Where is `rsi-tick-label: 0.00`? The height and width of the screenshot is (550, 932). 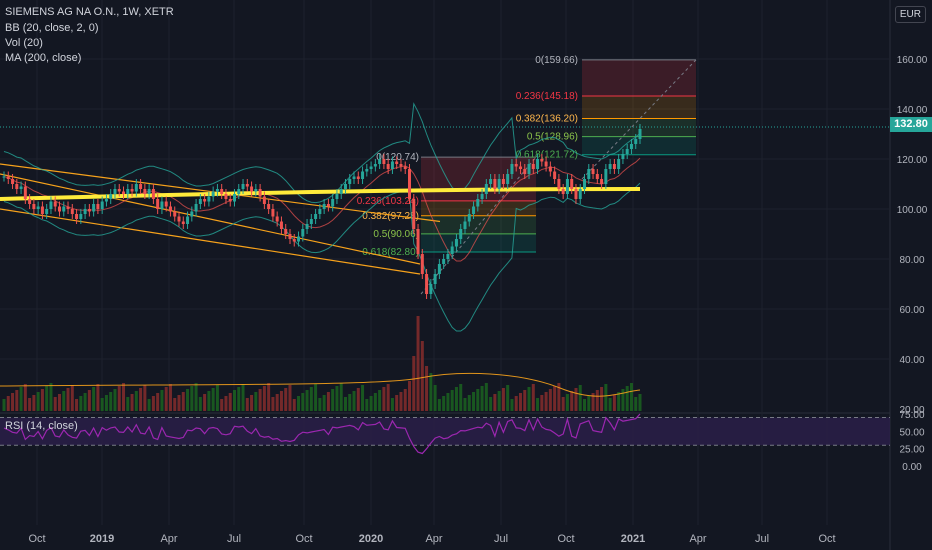 rsi-tick-label: 0.00 is located at coordinates (912, 467).